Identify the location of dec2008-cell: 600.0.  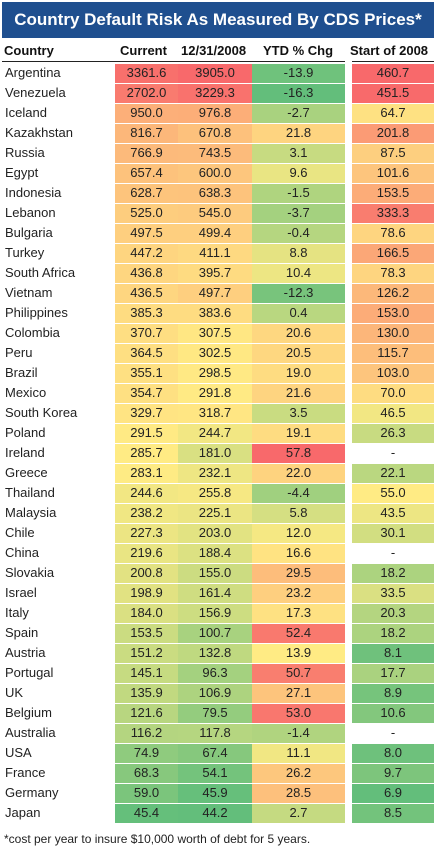
(215, 173).